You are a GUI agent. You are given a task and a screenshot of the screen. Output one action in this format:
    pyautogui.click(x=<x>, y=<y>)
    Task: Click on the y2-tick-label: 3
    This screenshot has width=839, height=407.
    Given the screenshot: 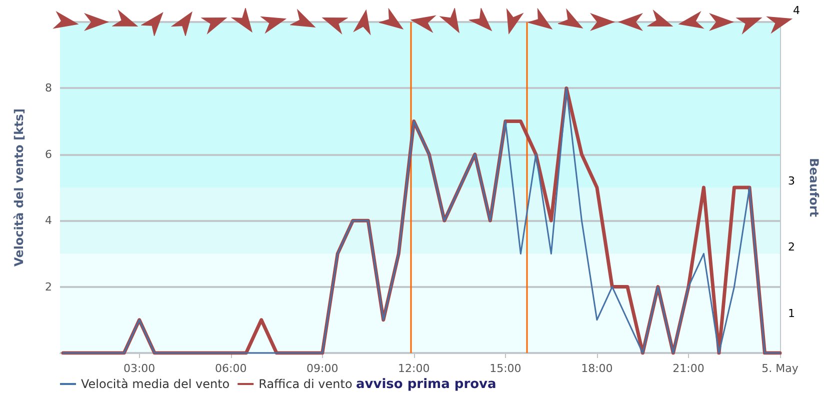 What is the action you would take?
    pyautogui.click(x=791, y=181)
    